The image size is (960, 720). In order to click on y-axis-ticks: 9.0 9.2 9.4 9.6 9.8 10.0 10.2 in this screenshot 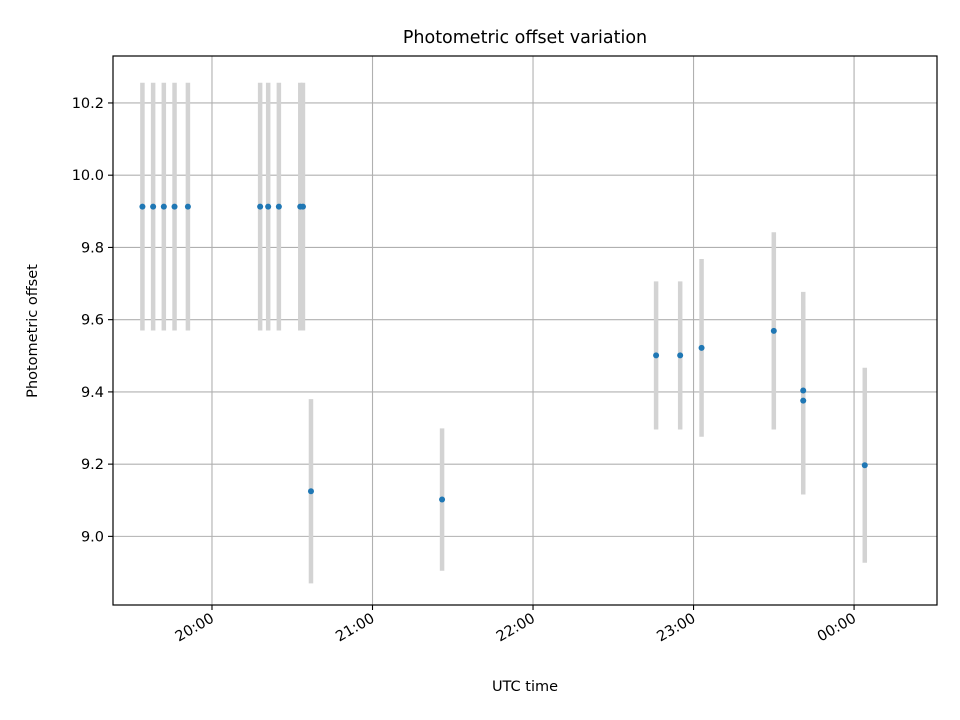, I will do `click(92, 320)`.